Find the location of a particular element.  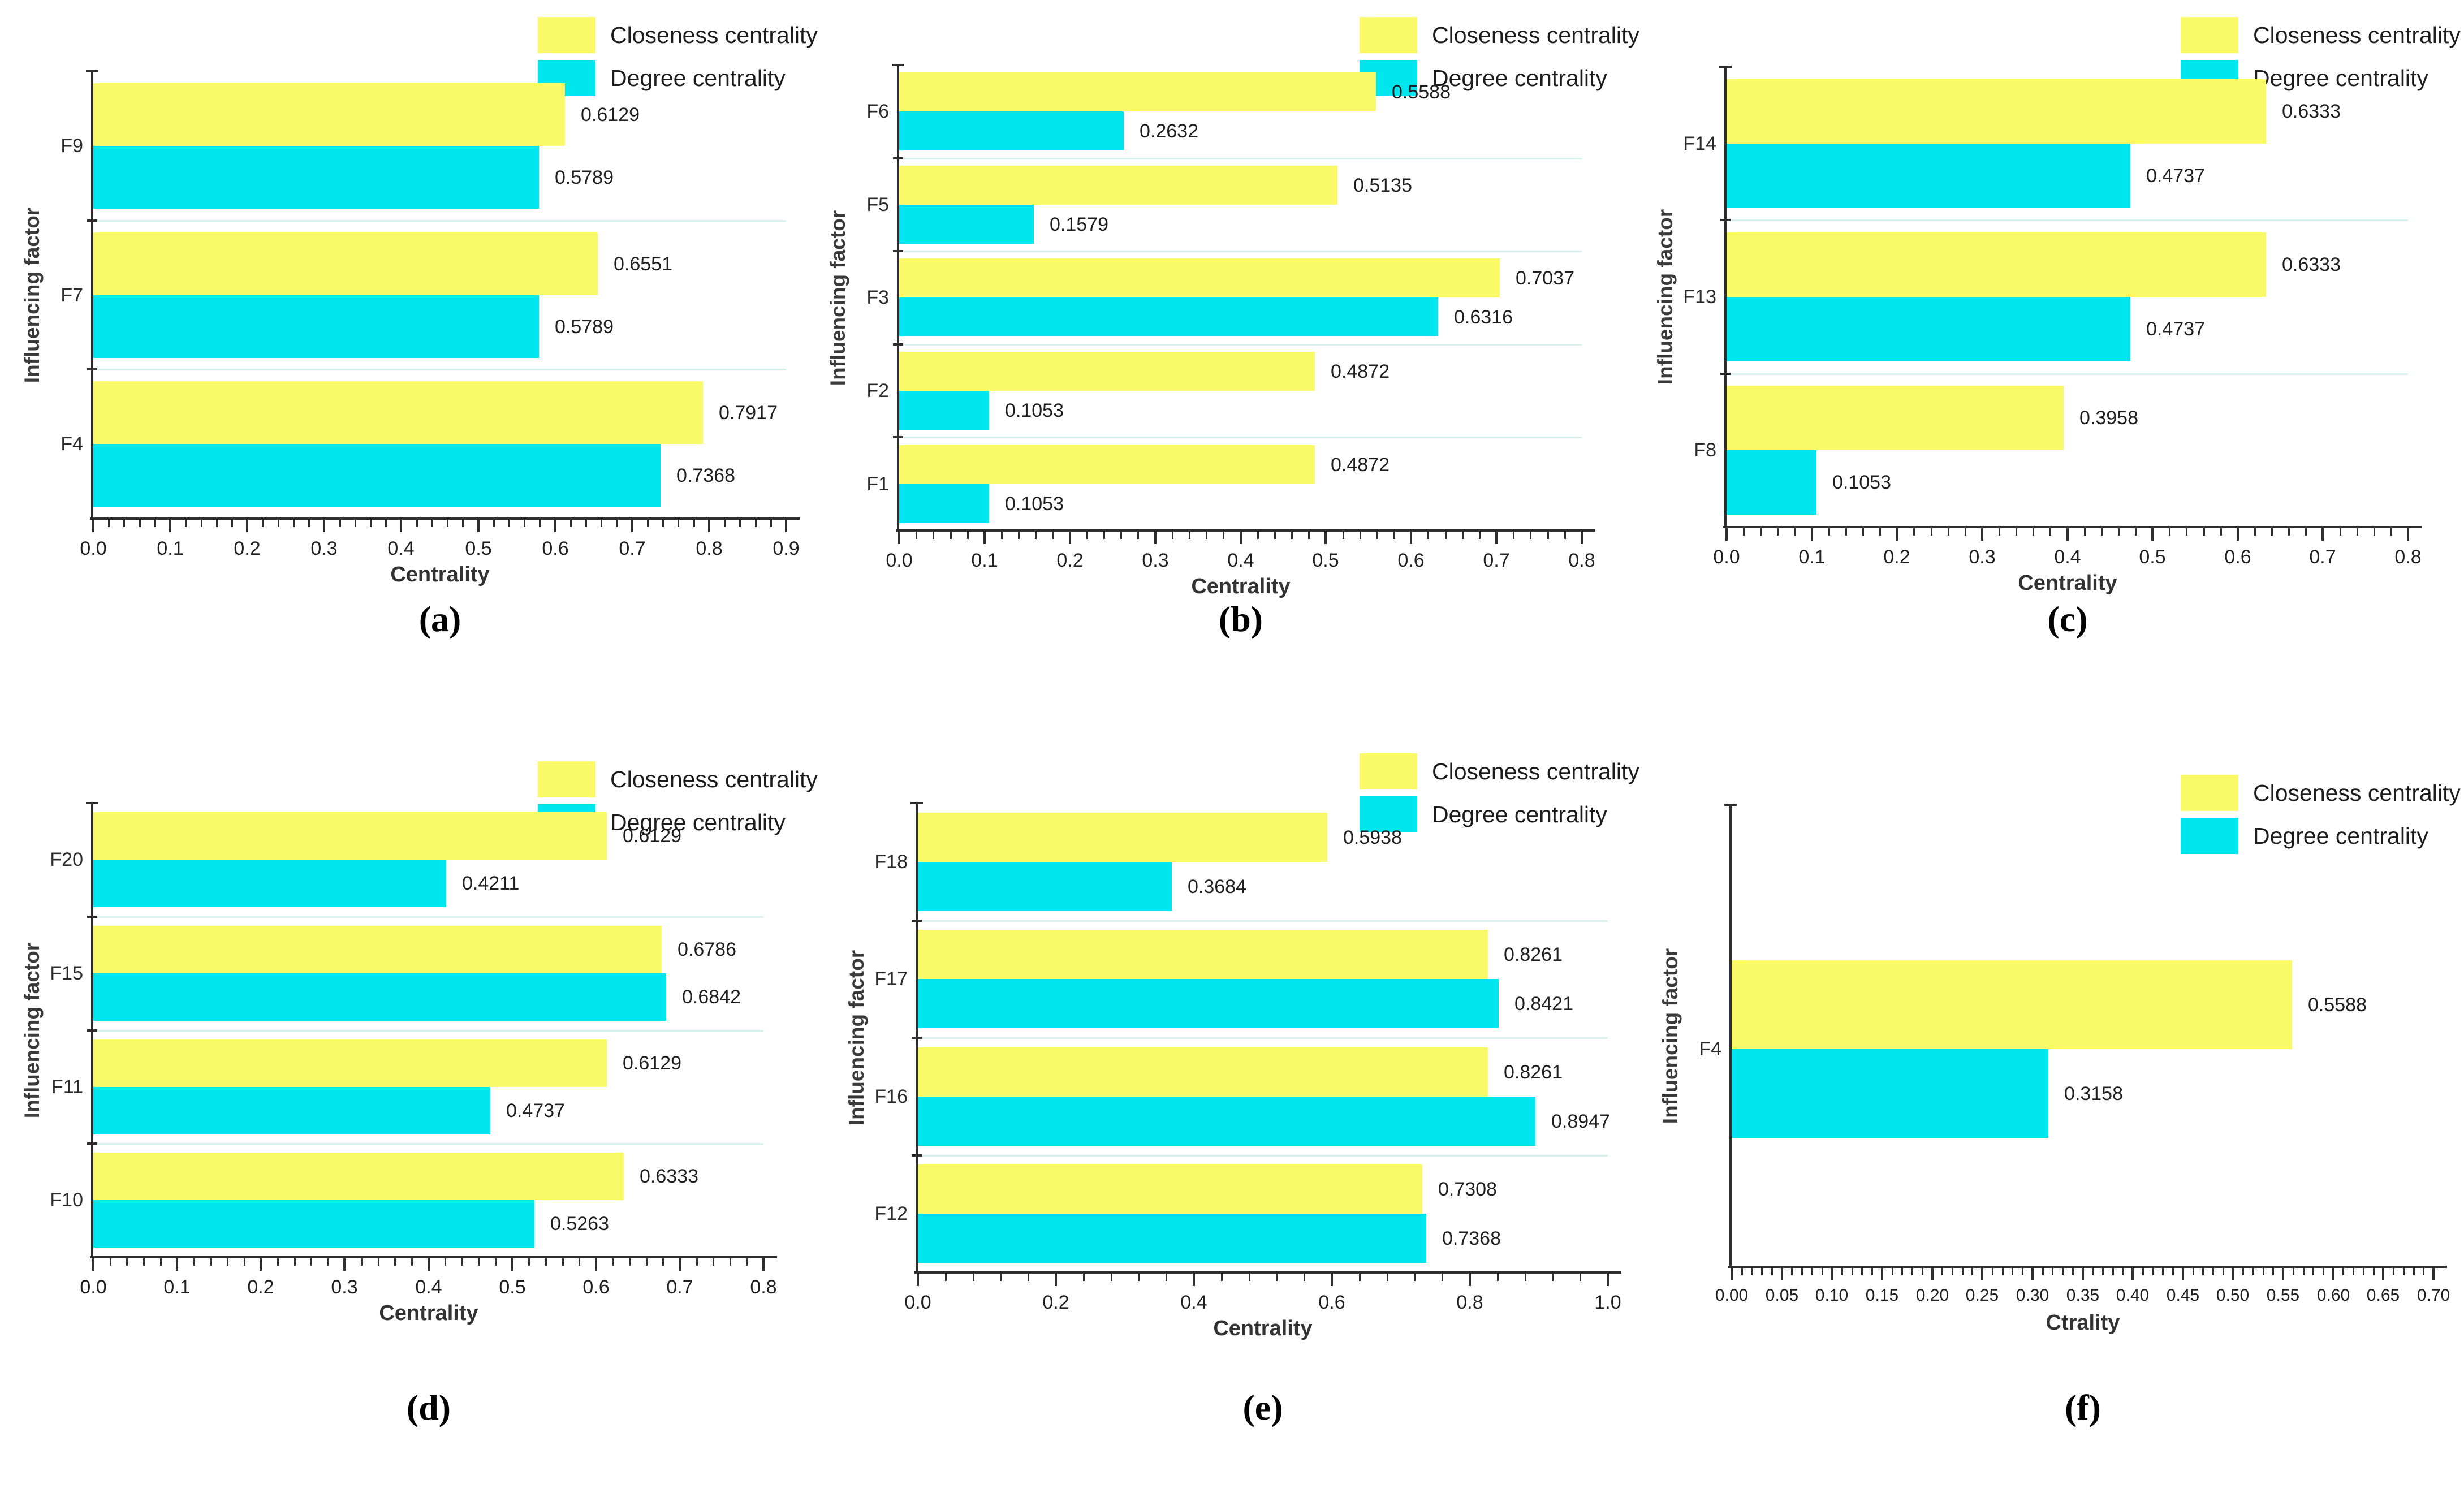

value-label-closeness-F15: 0.6786 is located at coordinates (707, 950).